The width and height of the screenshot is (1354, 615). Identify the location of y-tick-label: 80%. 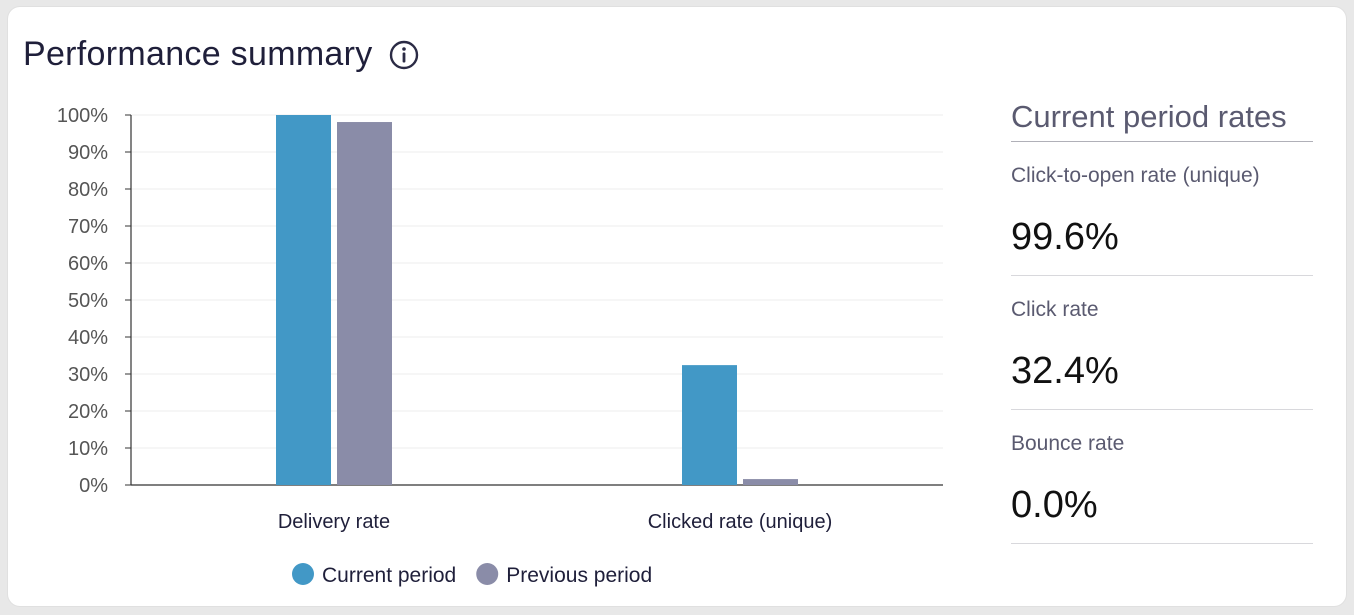
(88, 190).